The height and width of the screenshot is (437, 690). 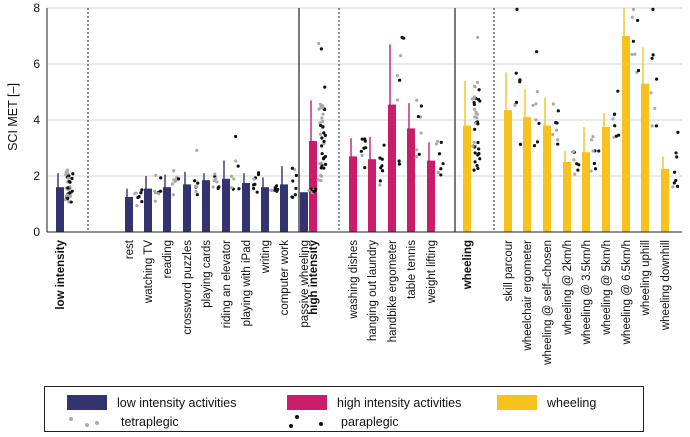 I want to click on paraplegic-point-wheeling-3-5km-h, so click(x=594, y=163).